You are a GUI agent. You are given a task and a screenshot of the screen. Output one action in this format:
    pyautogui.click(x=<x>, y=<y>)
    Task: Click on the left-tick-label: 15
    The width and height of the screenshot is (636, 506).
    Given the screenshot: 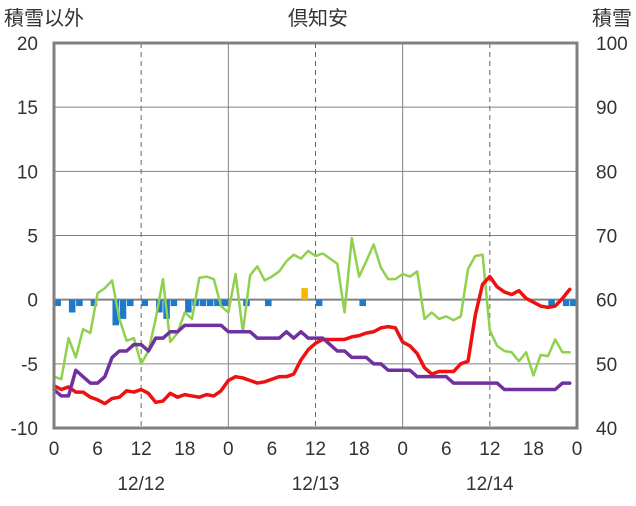 What is the action you would take?
    pyautogui.click(x=27, y=108)
    